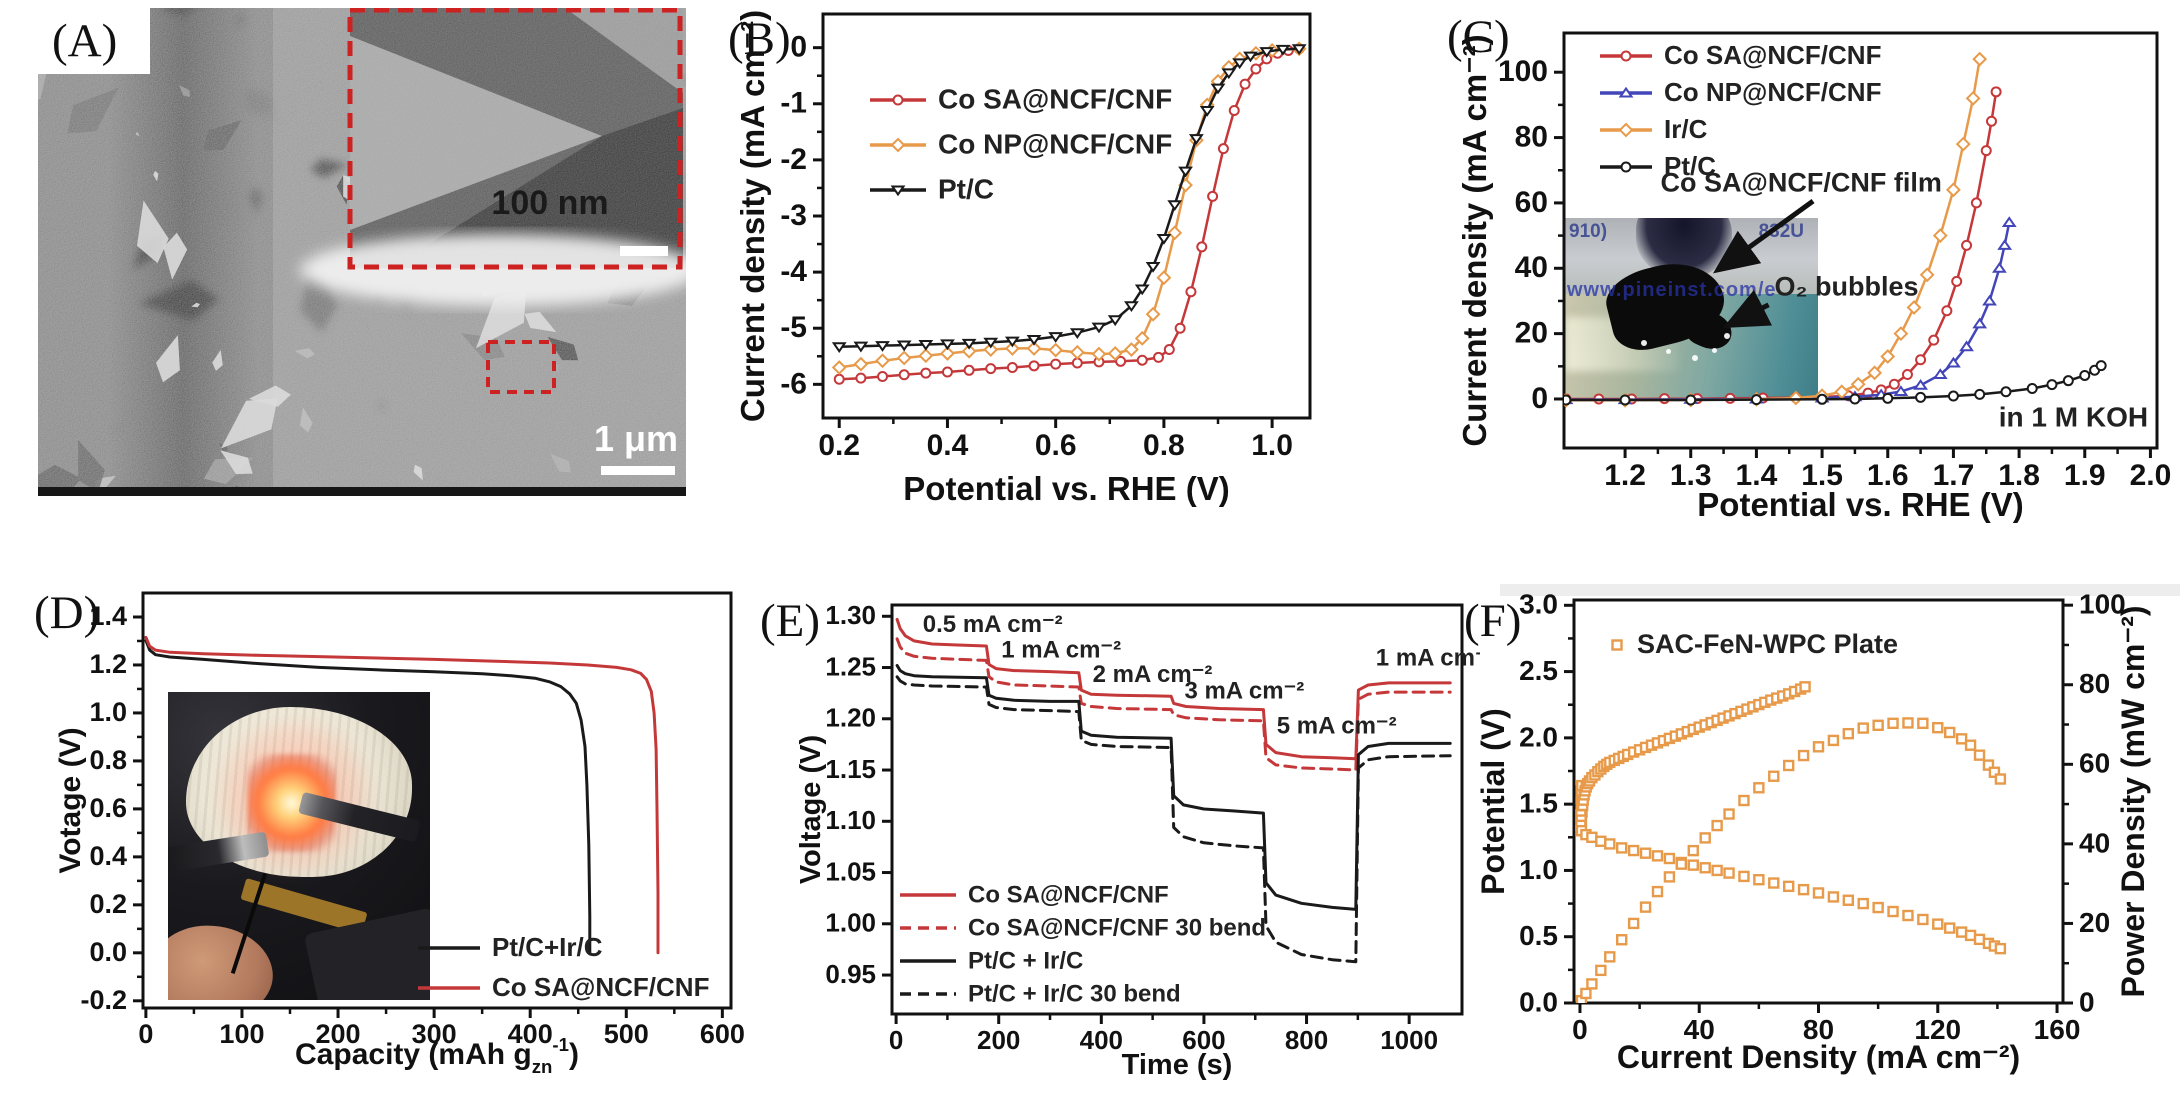 This screenshot has height=1102, width=2180. I want to click on panel-c-inset-photo: 910) 832U www.pineinst.com/e, so click(1691, 308).